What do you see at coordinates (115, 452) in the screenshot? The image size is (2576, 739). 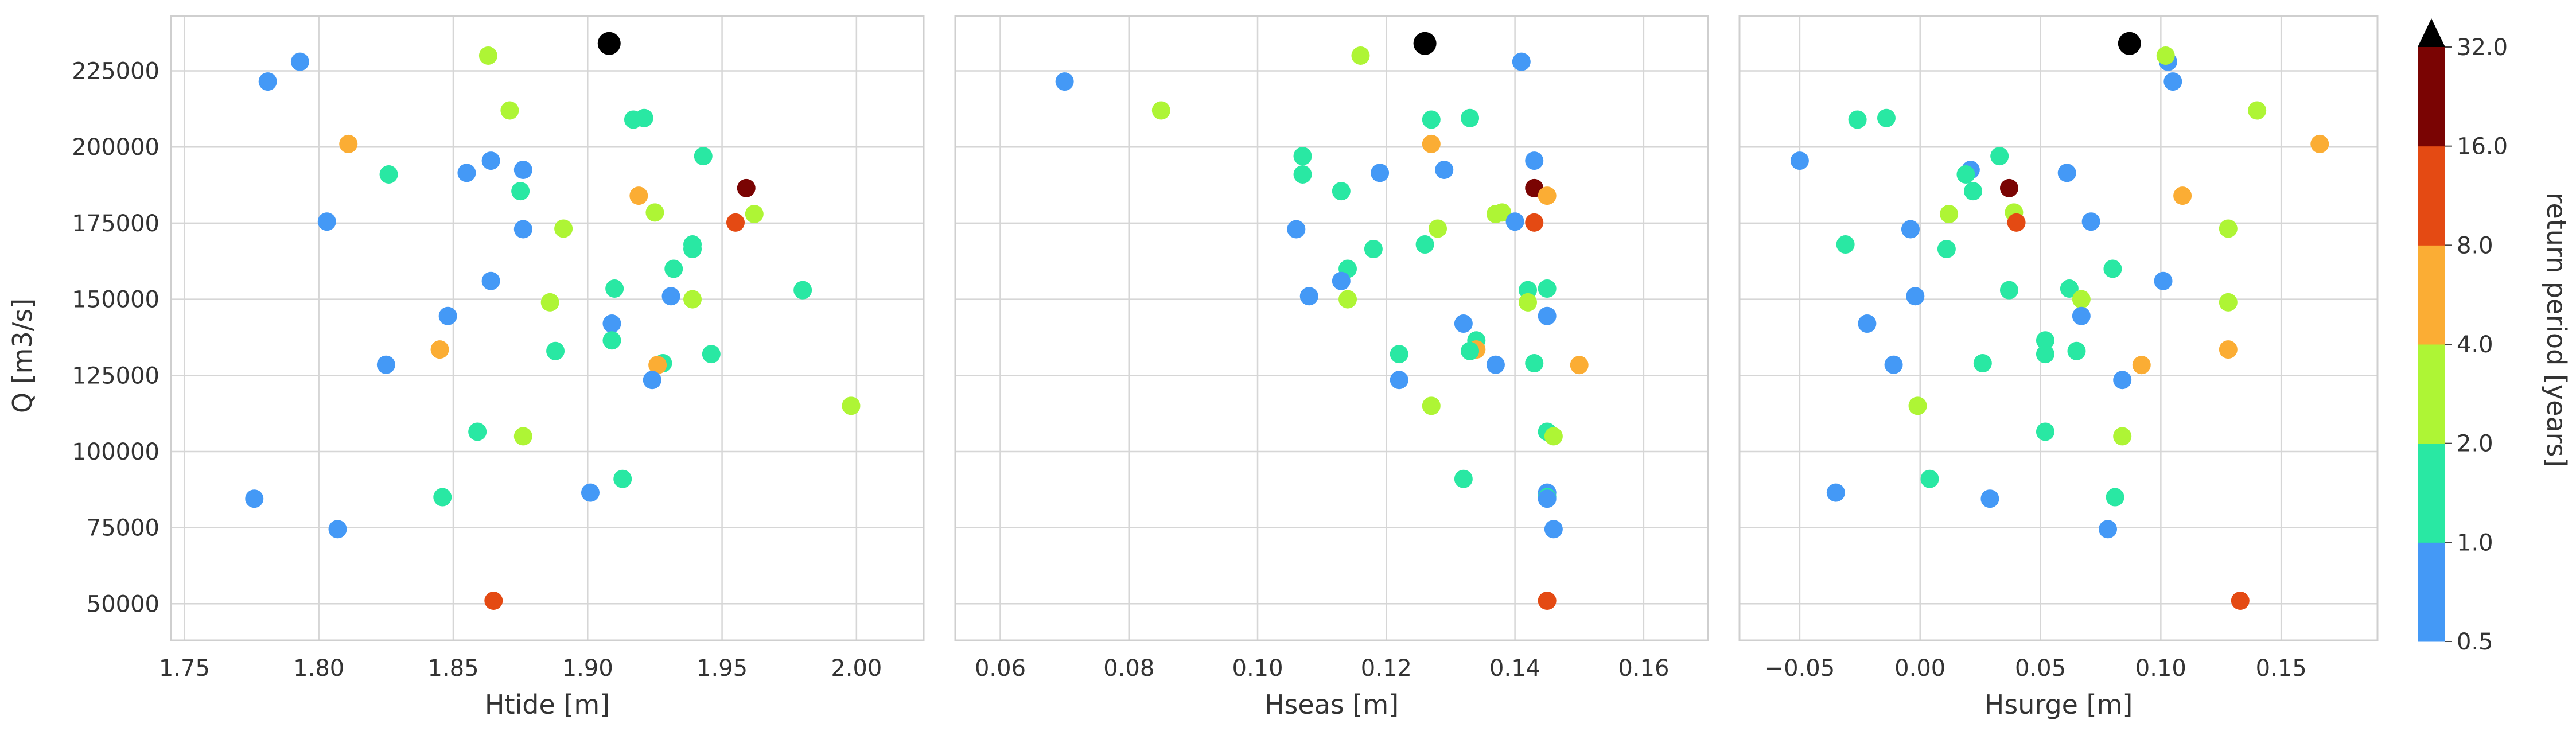 I see `y-tick-label: 100000` at bounding box center [115, 452].